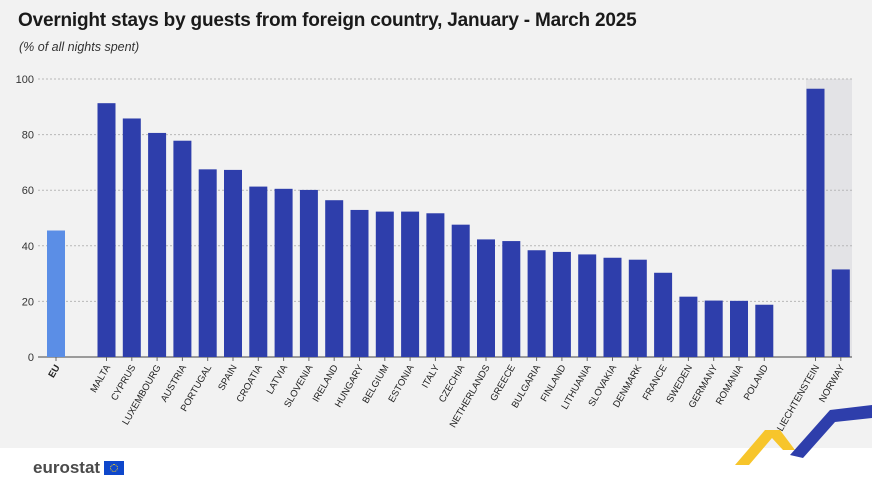 The image size is (872, 490). Describe the element at coordinates (764, 330) in the screenshot. I see `bar-poland` at that location.